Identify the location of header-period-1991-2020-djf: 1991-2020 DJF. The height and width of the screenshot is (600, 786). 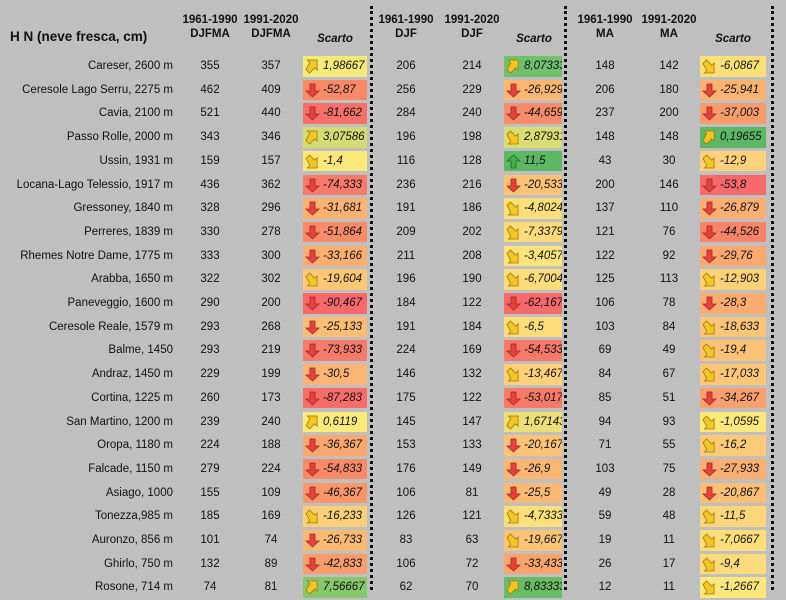
(472, 27).